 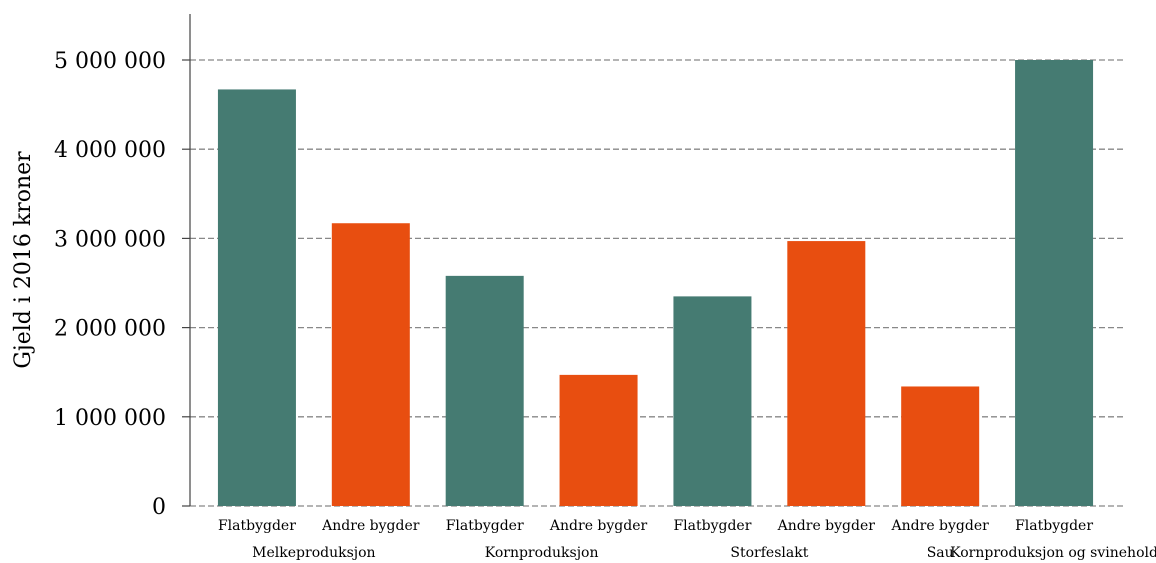 What do you see at coordinates (110, 418) in the screenshot?
I see `y-tick-label: 1 000 000` at bounding box center [110, 418].